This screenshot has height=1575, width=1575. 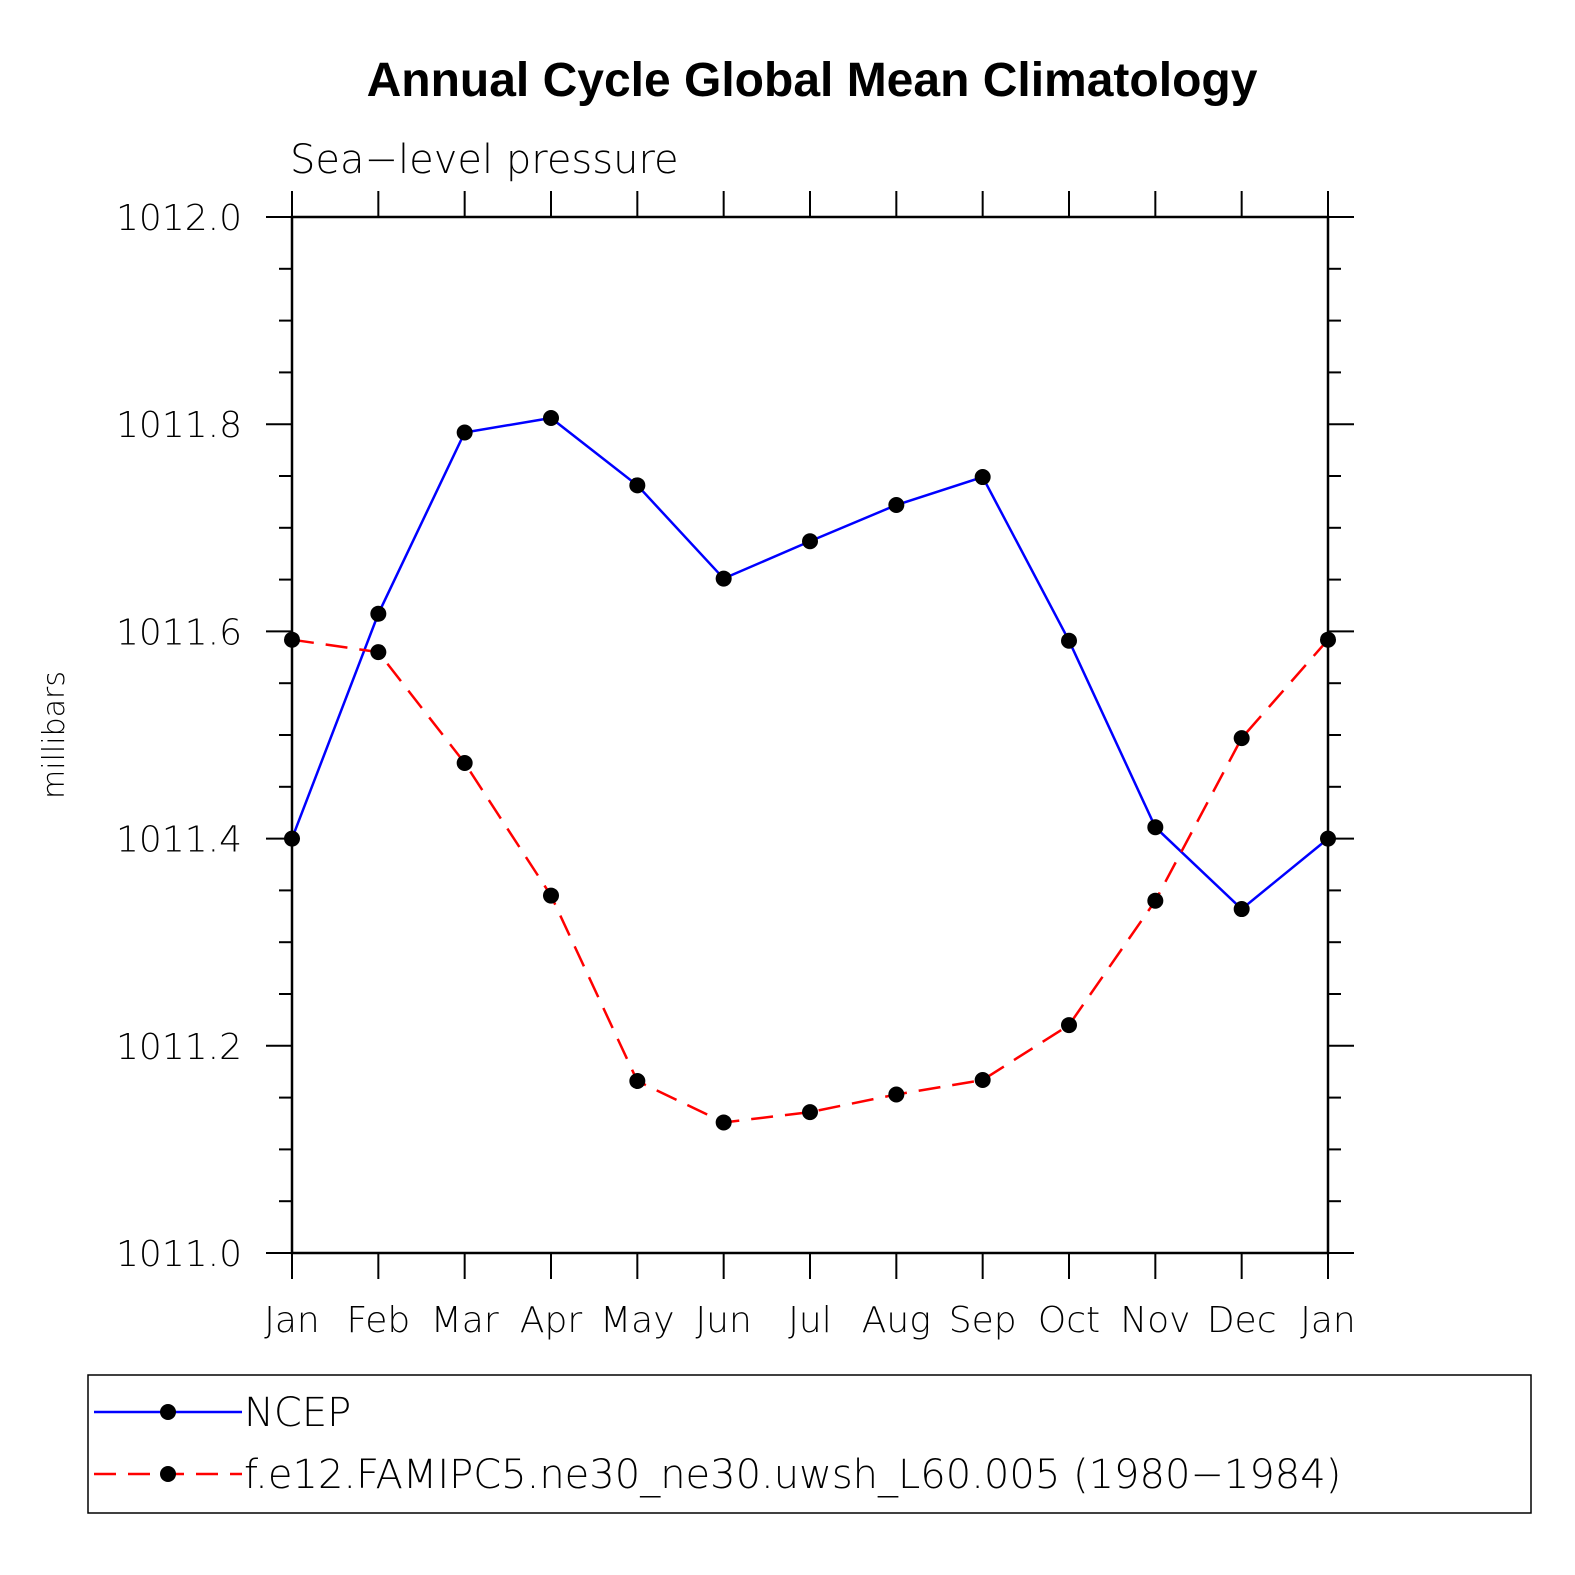 I want to click on legend-marker-model, so click(x=168, y=1474).